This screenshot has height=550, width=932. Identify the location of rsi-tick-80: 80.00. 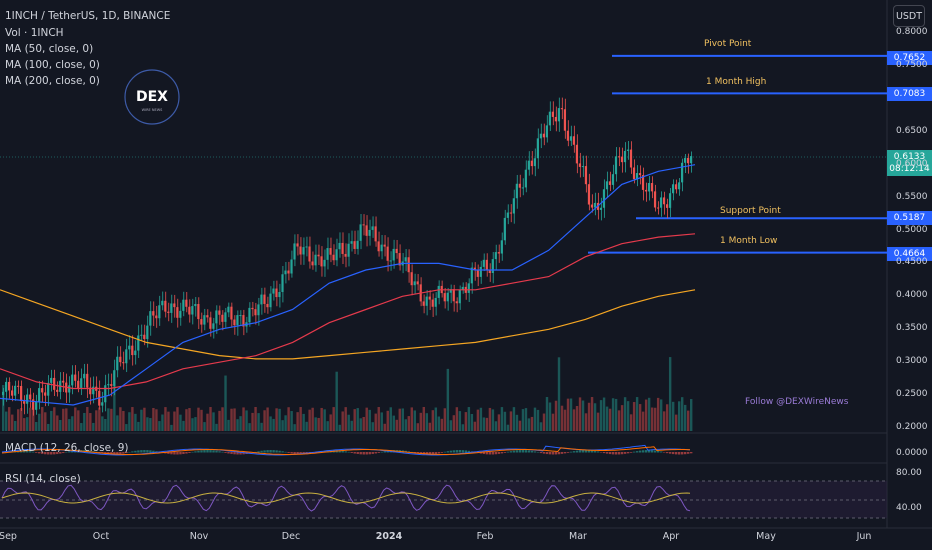
(909, 473).